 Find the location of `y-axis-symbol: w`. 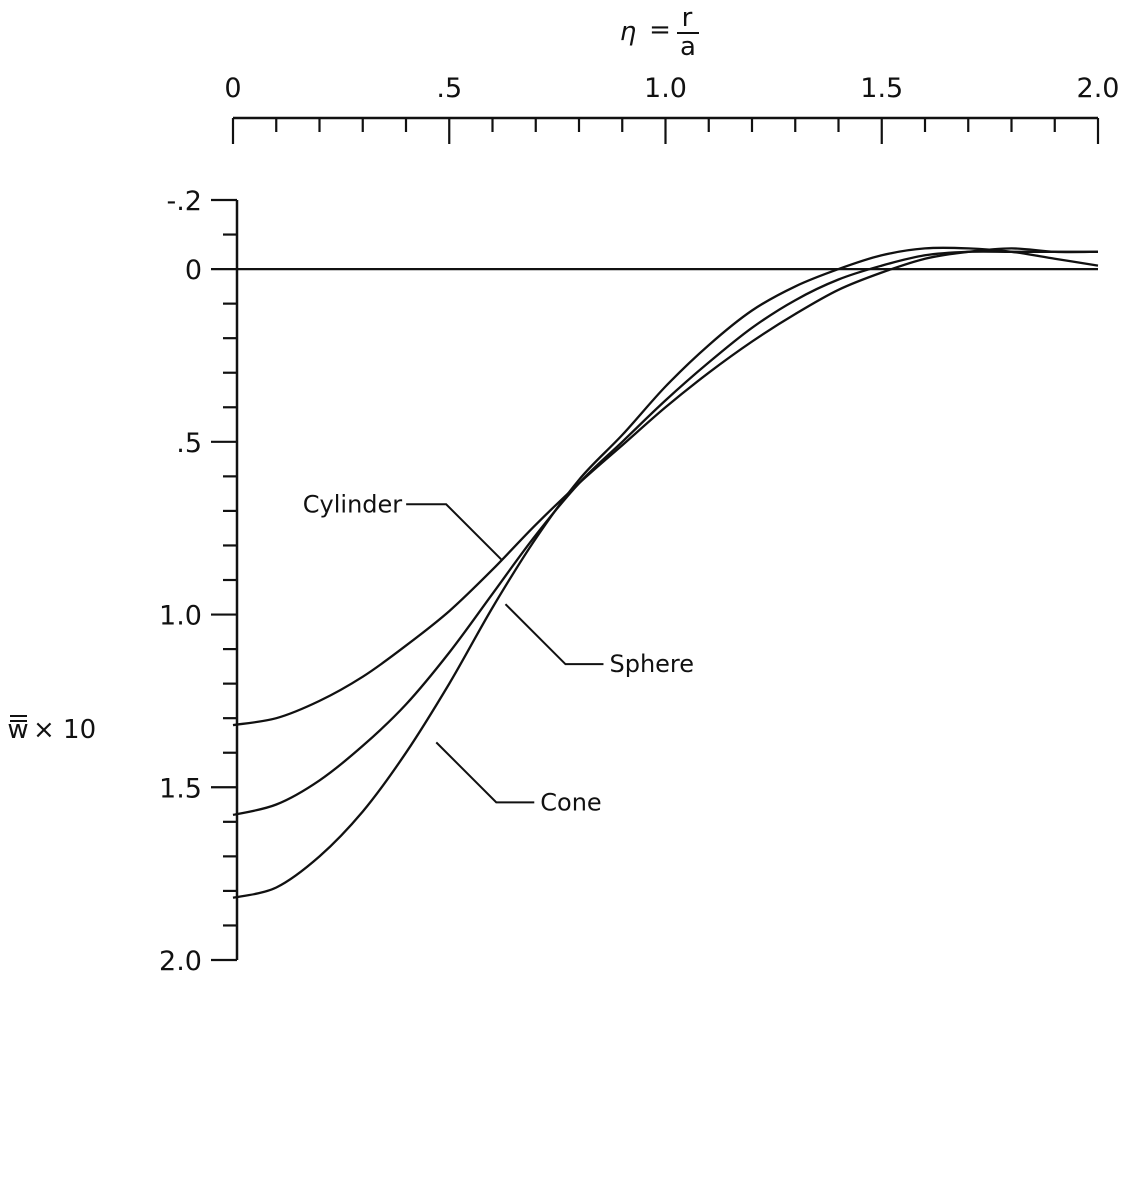

y-axis-symbol: w is located at coordinates (17, 730).